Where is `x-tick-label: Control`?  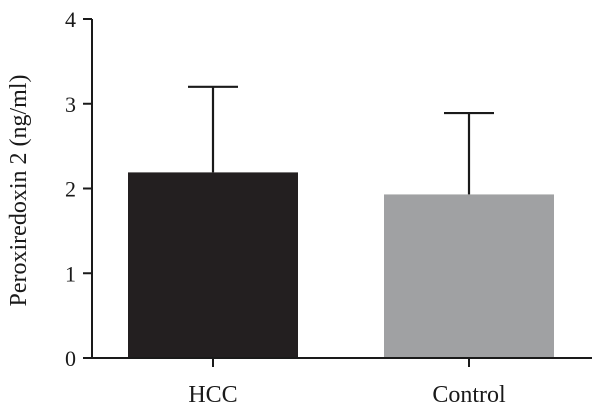 x-tick-label: Control is located at coordinates (469, 395).